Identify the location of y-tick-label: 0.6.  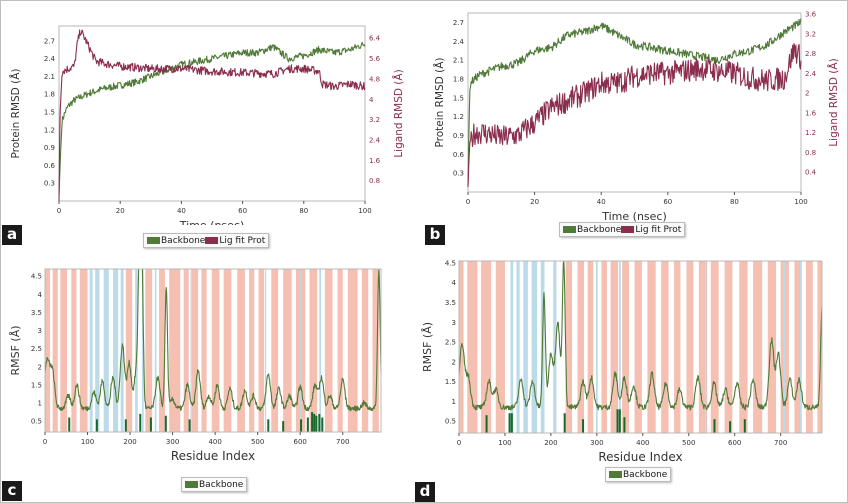
(459, 155).